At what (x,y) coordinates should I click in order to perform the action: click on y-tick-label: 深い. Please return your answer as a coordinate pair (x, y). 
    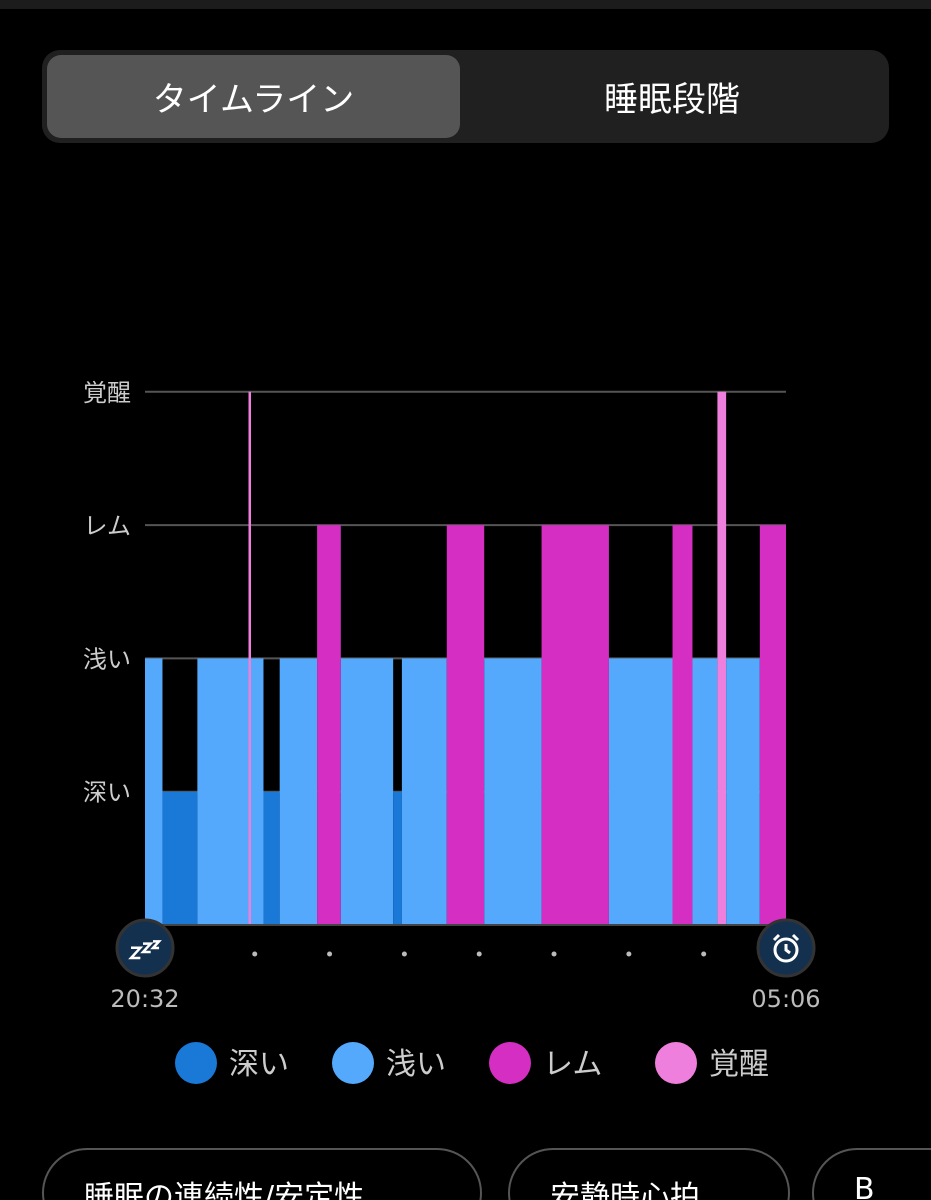
    Looking at the image, I should click on (107, 793).